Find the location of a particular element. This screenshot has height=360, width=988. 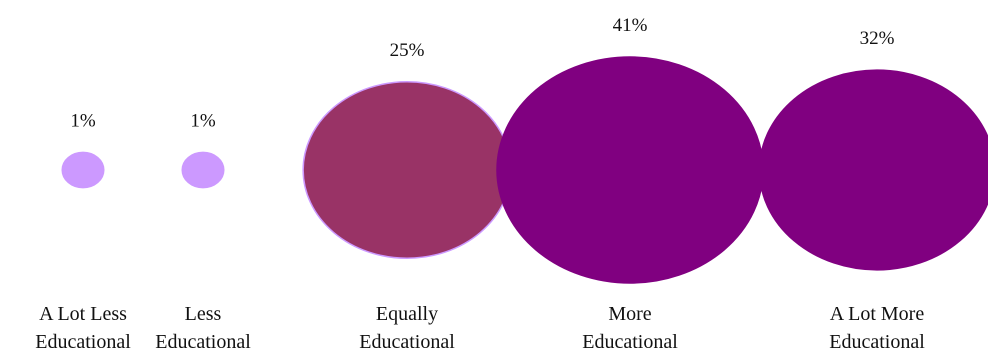

data-label-1: 1% is located at coordinates (203, 120).